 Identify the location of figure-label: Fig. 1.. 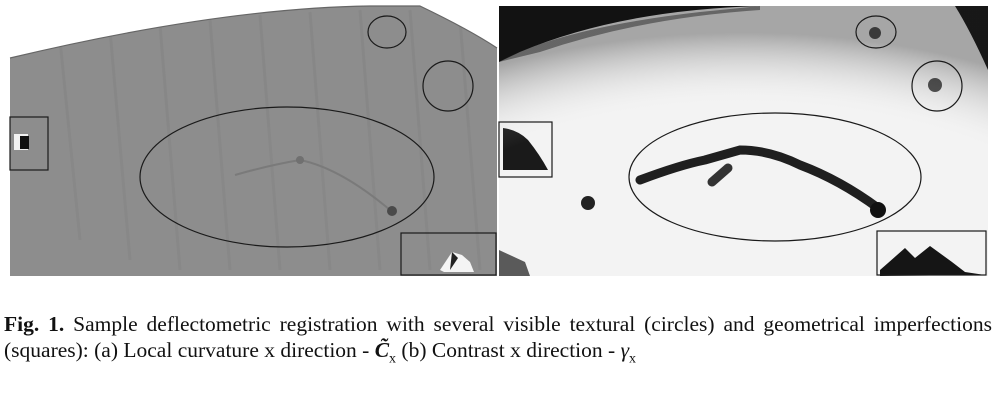
(34, 324).